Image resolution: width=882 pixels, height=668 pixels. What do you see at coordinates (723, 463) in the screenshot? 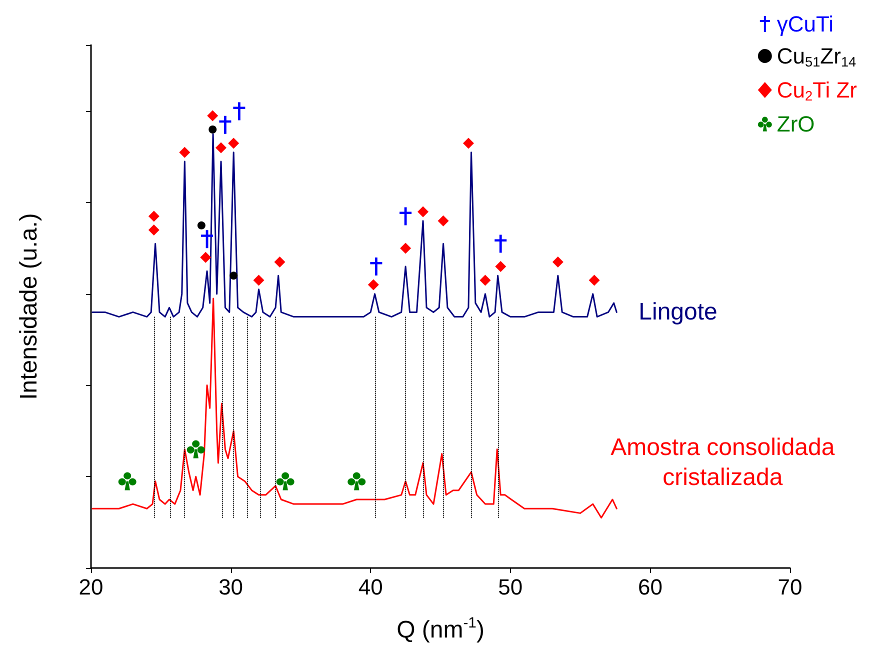
I see `series-label: Amostra consolidada cristalizada` at bounding box center [723, 463].